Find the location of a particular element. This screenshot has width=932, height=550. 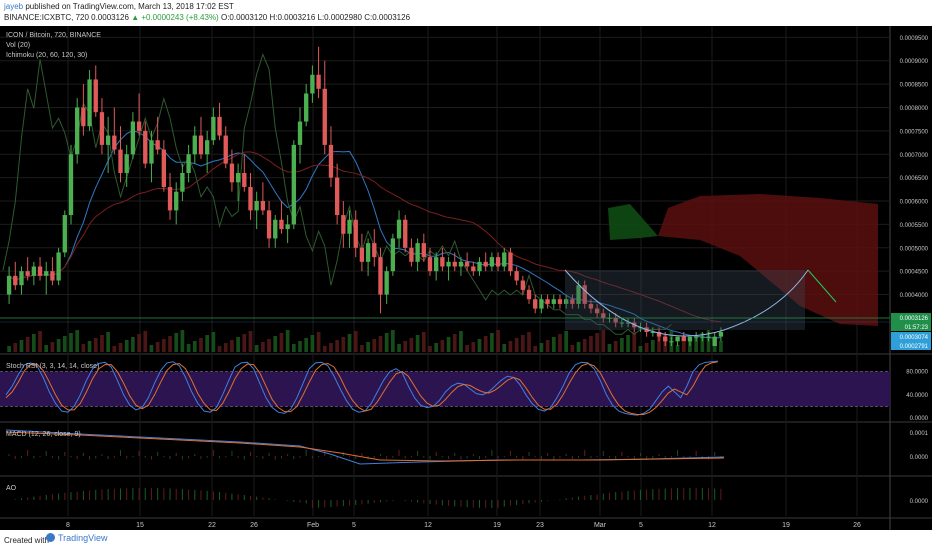

ichimoku-legend: Ichimoku (20, 60, 120, 30) is located at coordinates (46, 55).